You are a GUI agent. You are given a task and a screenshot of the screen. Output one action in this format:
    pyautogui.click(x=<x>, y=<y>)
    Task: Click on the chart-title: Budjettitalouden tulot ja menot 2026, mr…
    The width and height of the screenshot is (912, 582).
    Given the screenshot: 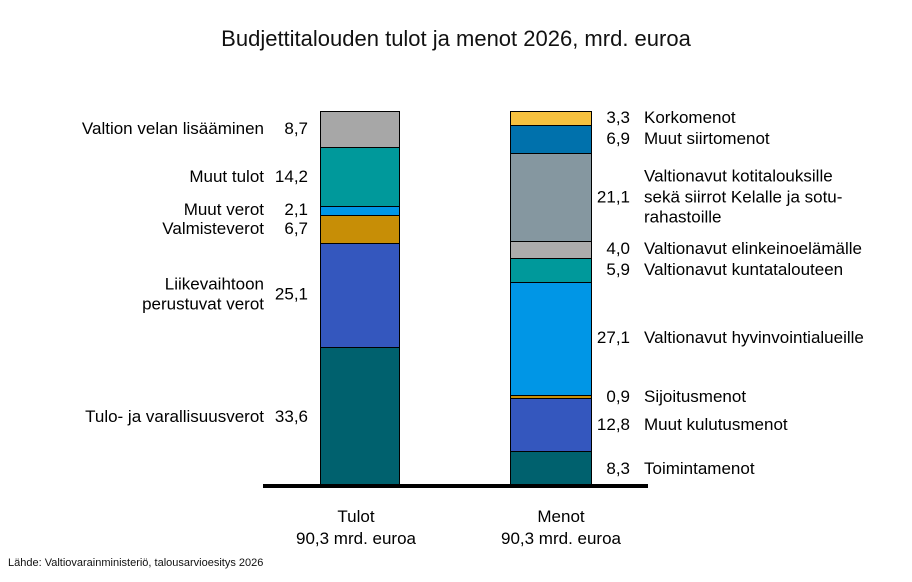 What is the action you would take?
    pyautogui.click(x=456, y=38)
    